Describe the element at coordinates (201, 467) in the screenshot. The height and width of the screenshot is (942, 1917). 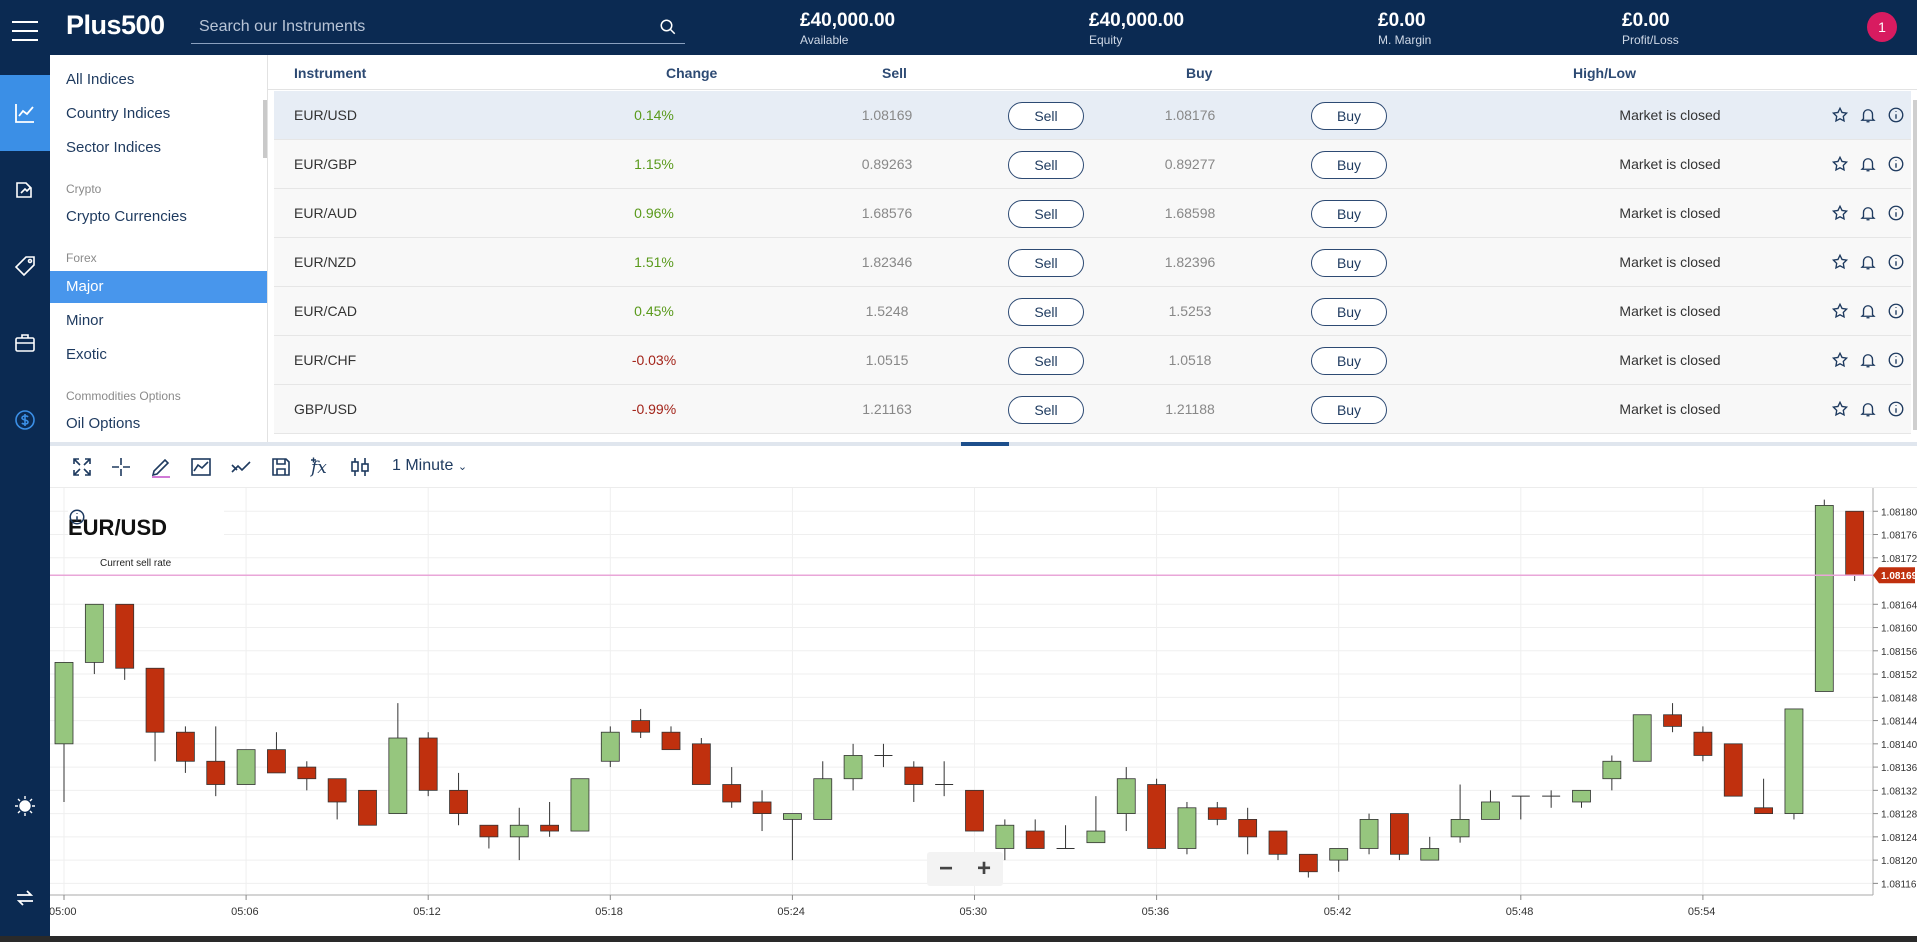
I see `chart-type-icon` at that location.